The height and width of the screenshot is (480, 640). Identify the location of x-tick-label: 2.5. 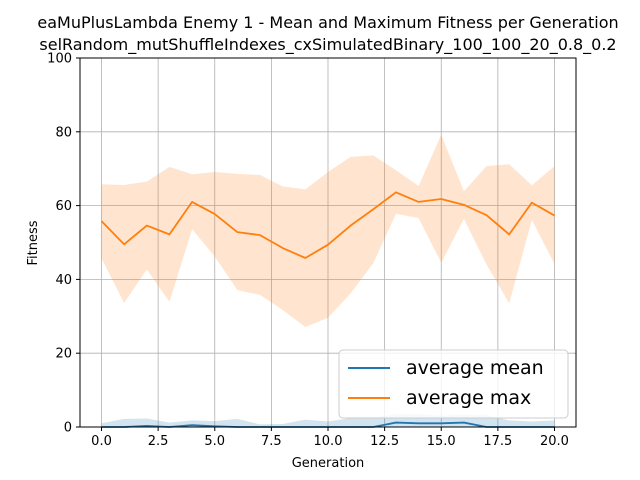
(158, 441).